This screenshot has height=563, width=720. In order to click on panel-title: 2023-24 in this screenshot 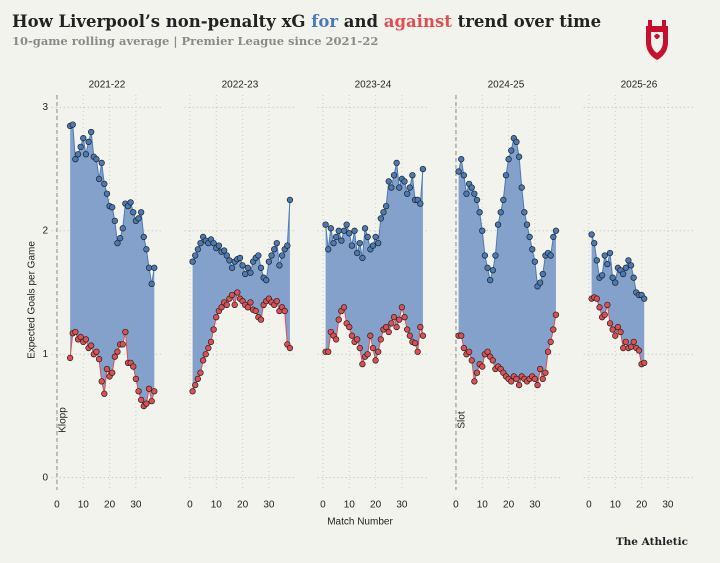, I will do `click(373, 85)`.